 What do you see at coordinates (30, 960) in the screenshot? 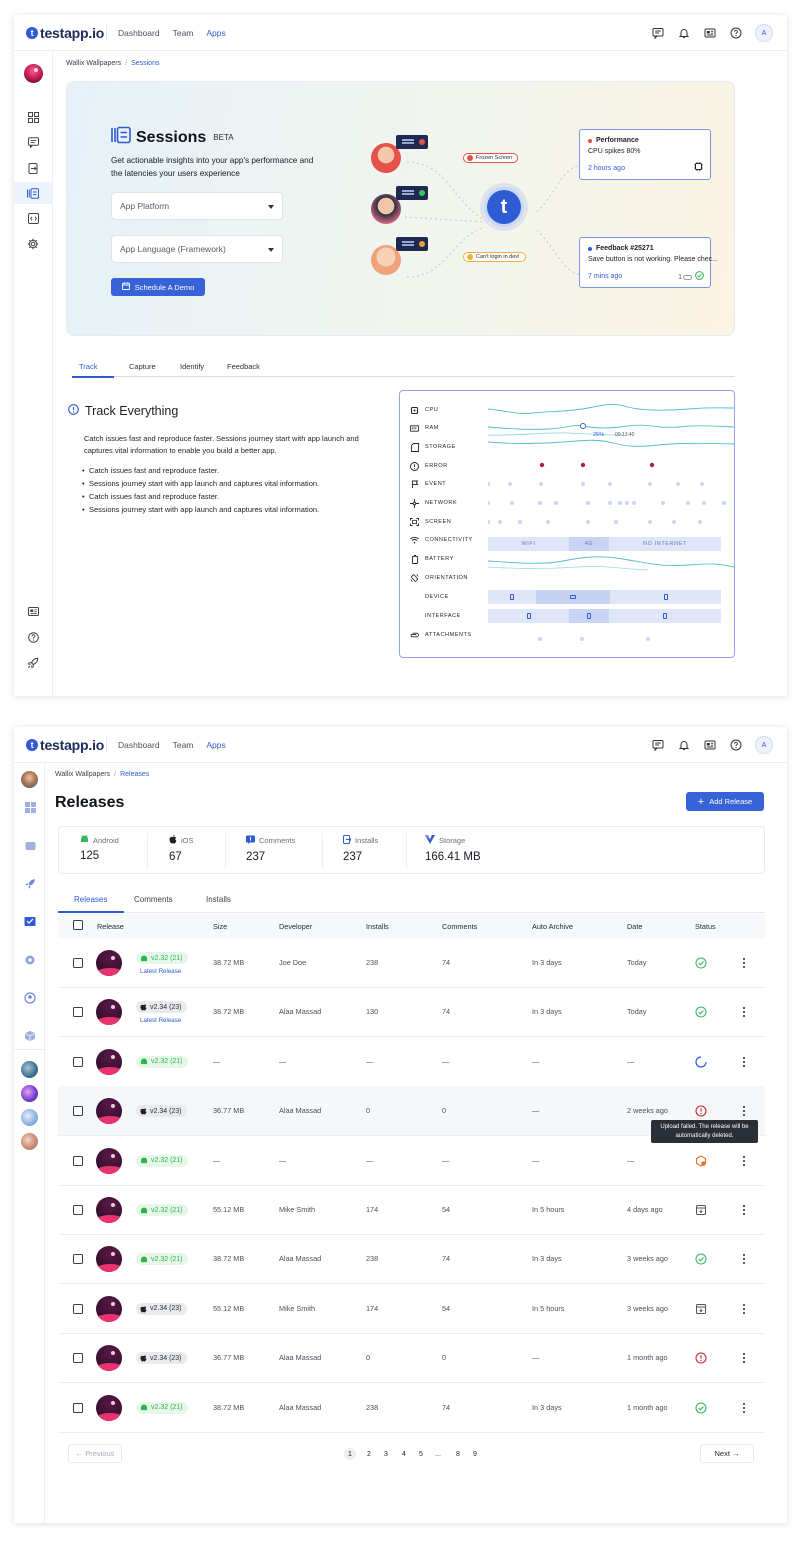
I see `integrations-icon` at bounding box center [30, 960].